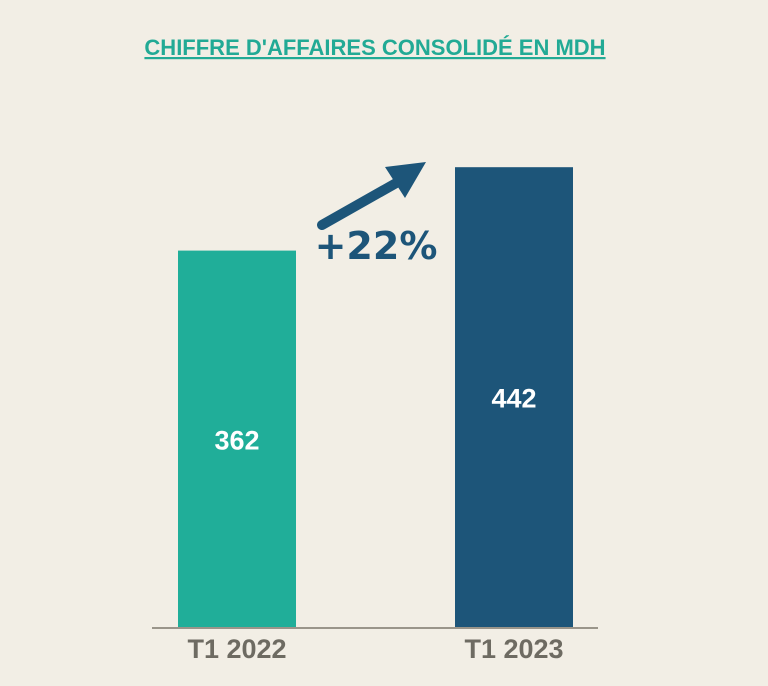 This screenshot has height=686, width=768. I want to click on growth-arrow-icon, so click(371, 196).